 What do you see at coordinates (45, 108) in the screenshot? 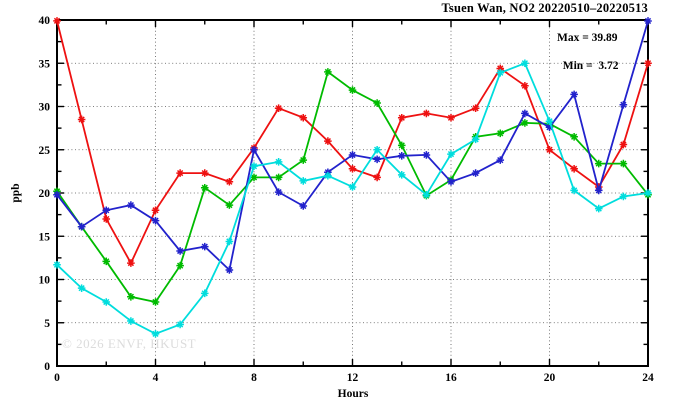
I see `y-tick-label: 30` at bounding box center [45, 108].